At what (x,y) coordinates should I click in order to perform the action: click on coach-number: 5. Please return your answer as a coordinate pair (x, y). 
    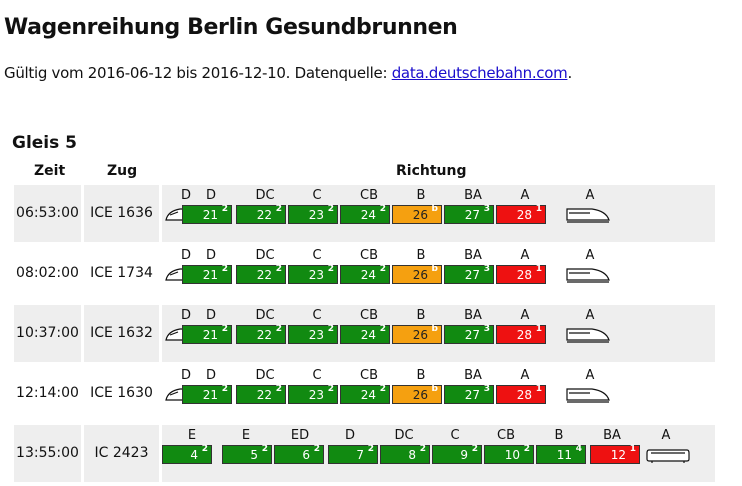
    Looking at the image, I should click on (254, 455).